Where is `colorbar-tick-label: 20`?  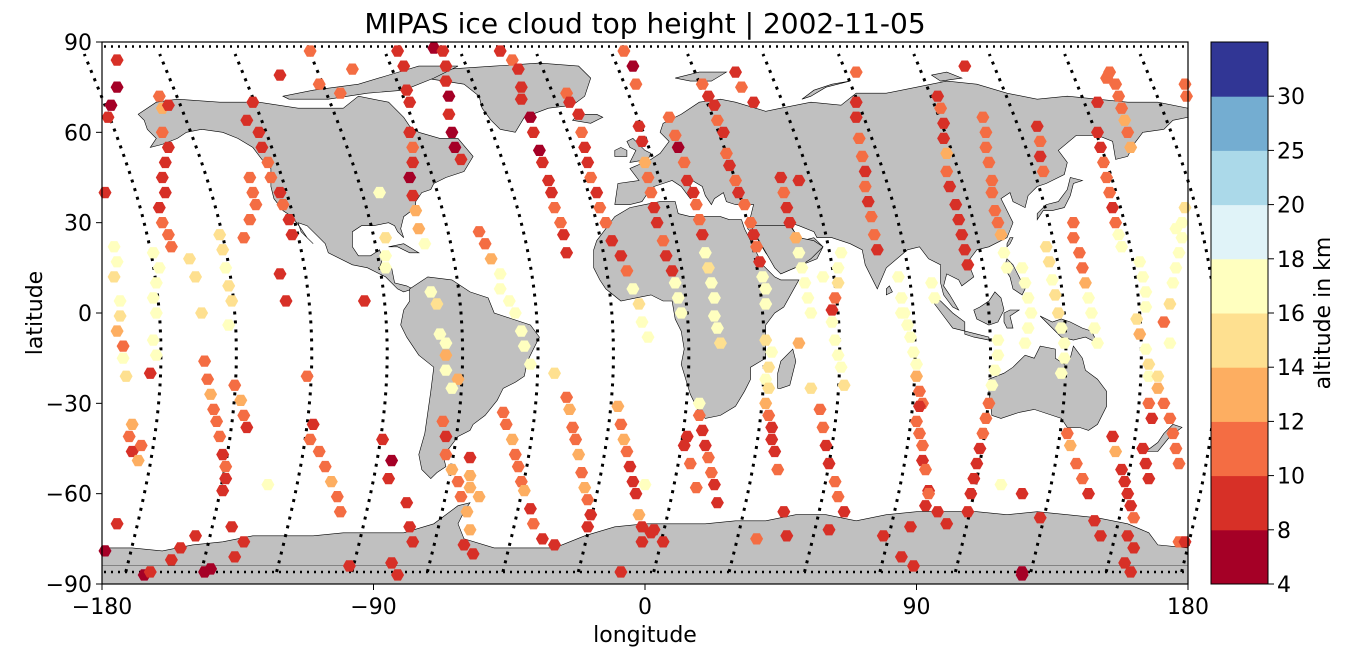 colorbar-tick-label: 20 is located at coordinates (1291, 206).